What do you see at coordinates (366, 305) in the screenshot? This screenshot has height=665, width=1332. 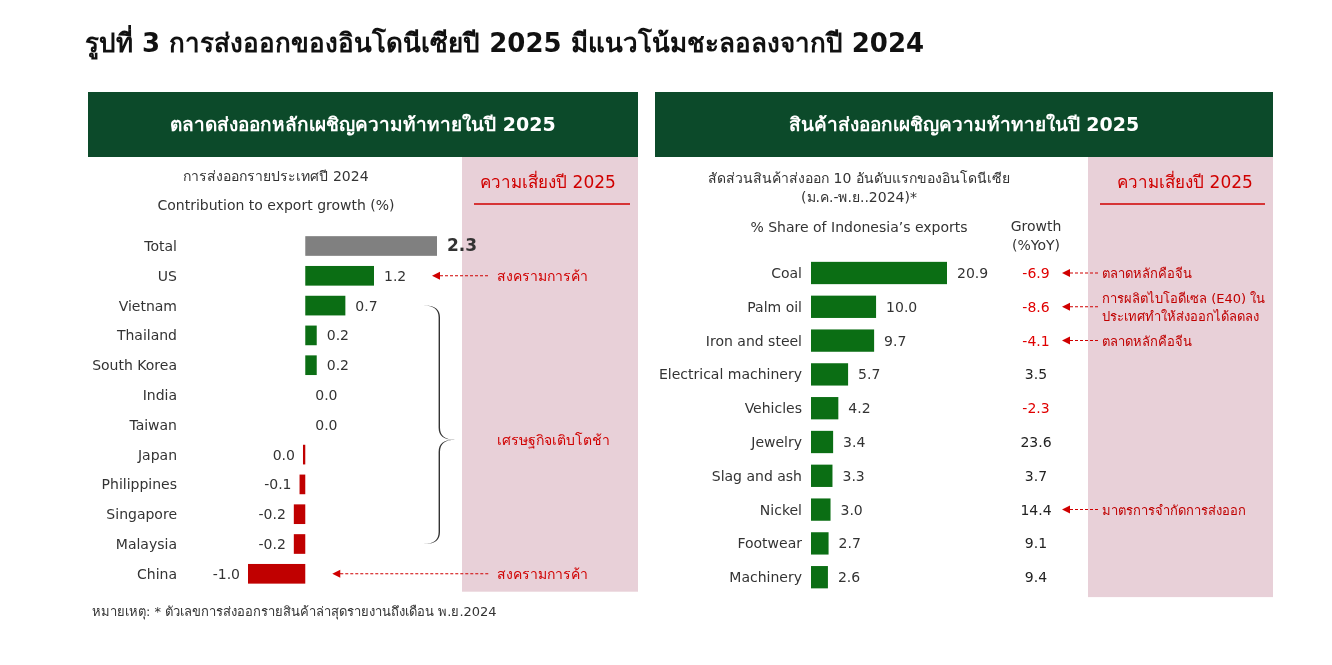 I see `data-label: 0.7` at bounding box center [366, 305].